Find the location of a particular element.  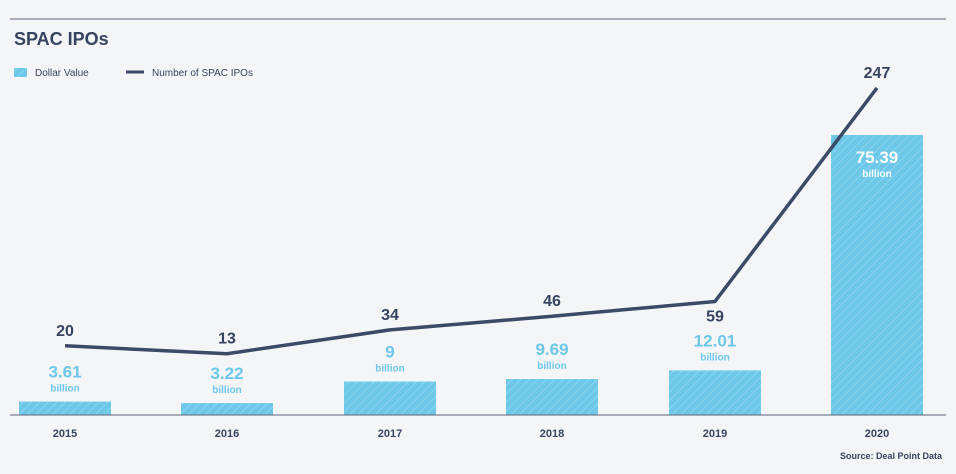

bar-2015 is located at coordinates (65, 408).